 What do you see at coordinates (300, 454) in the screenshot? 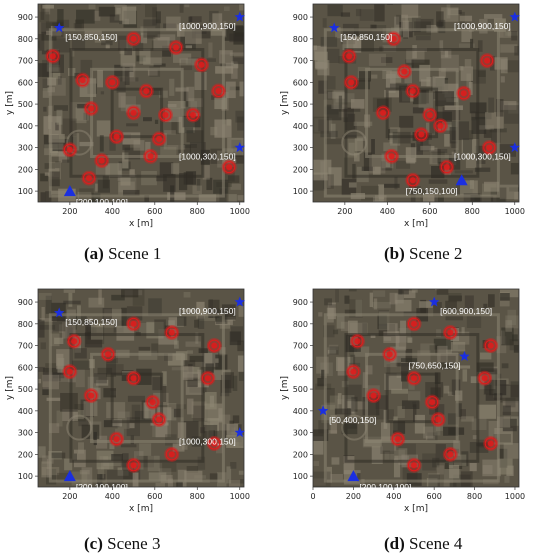
I see `y-tick-label: 200` at bounding box center [300, 454].